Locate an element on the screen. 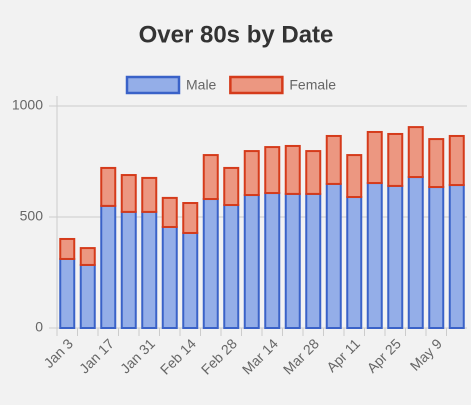  y-tick-label: 1000 is located at coordinates (27, 105).